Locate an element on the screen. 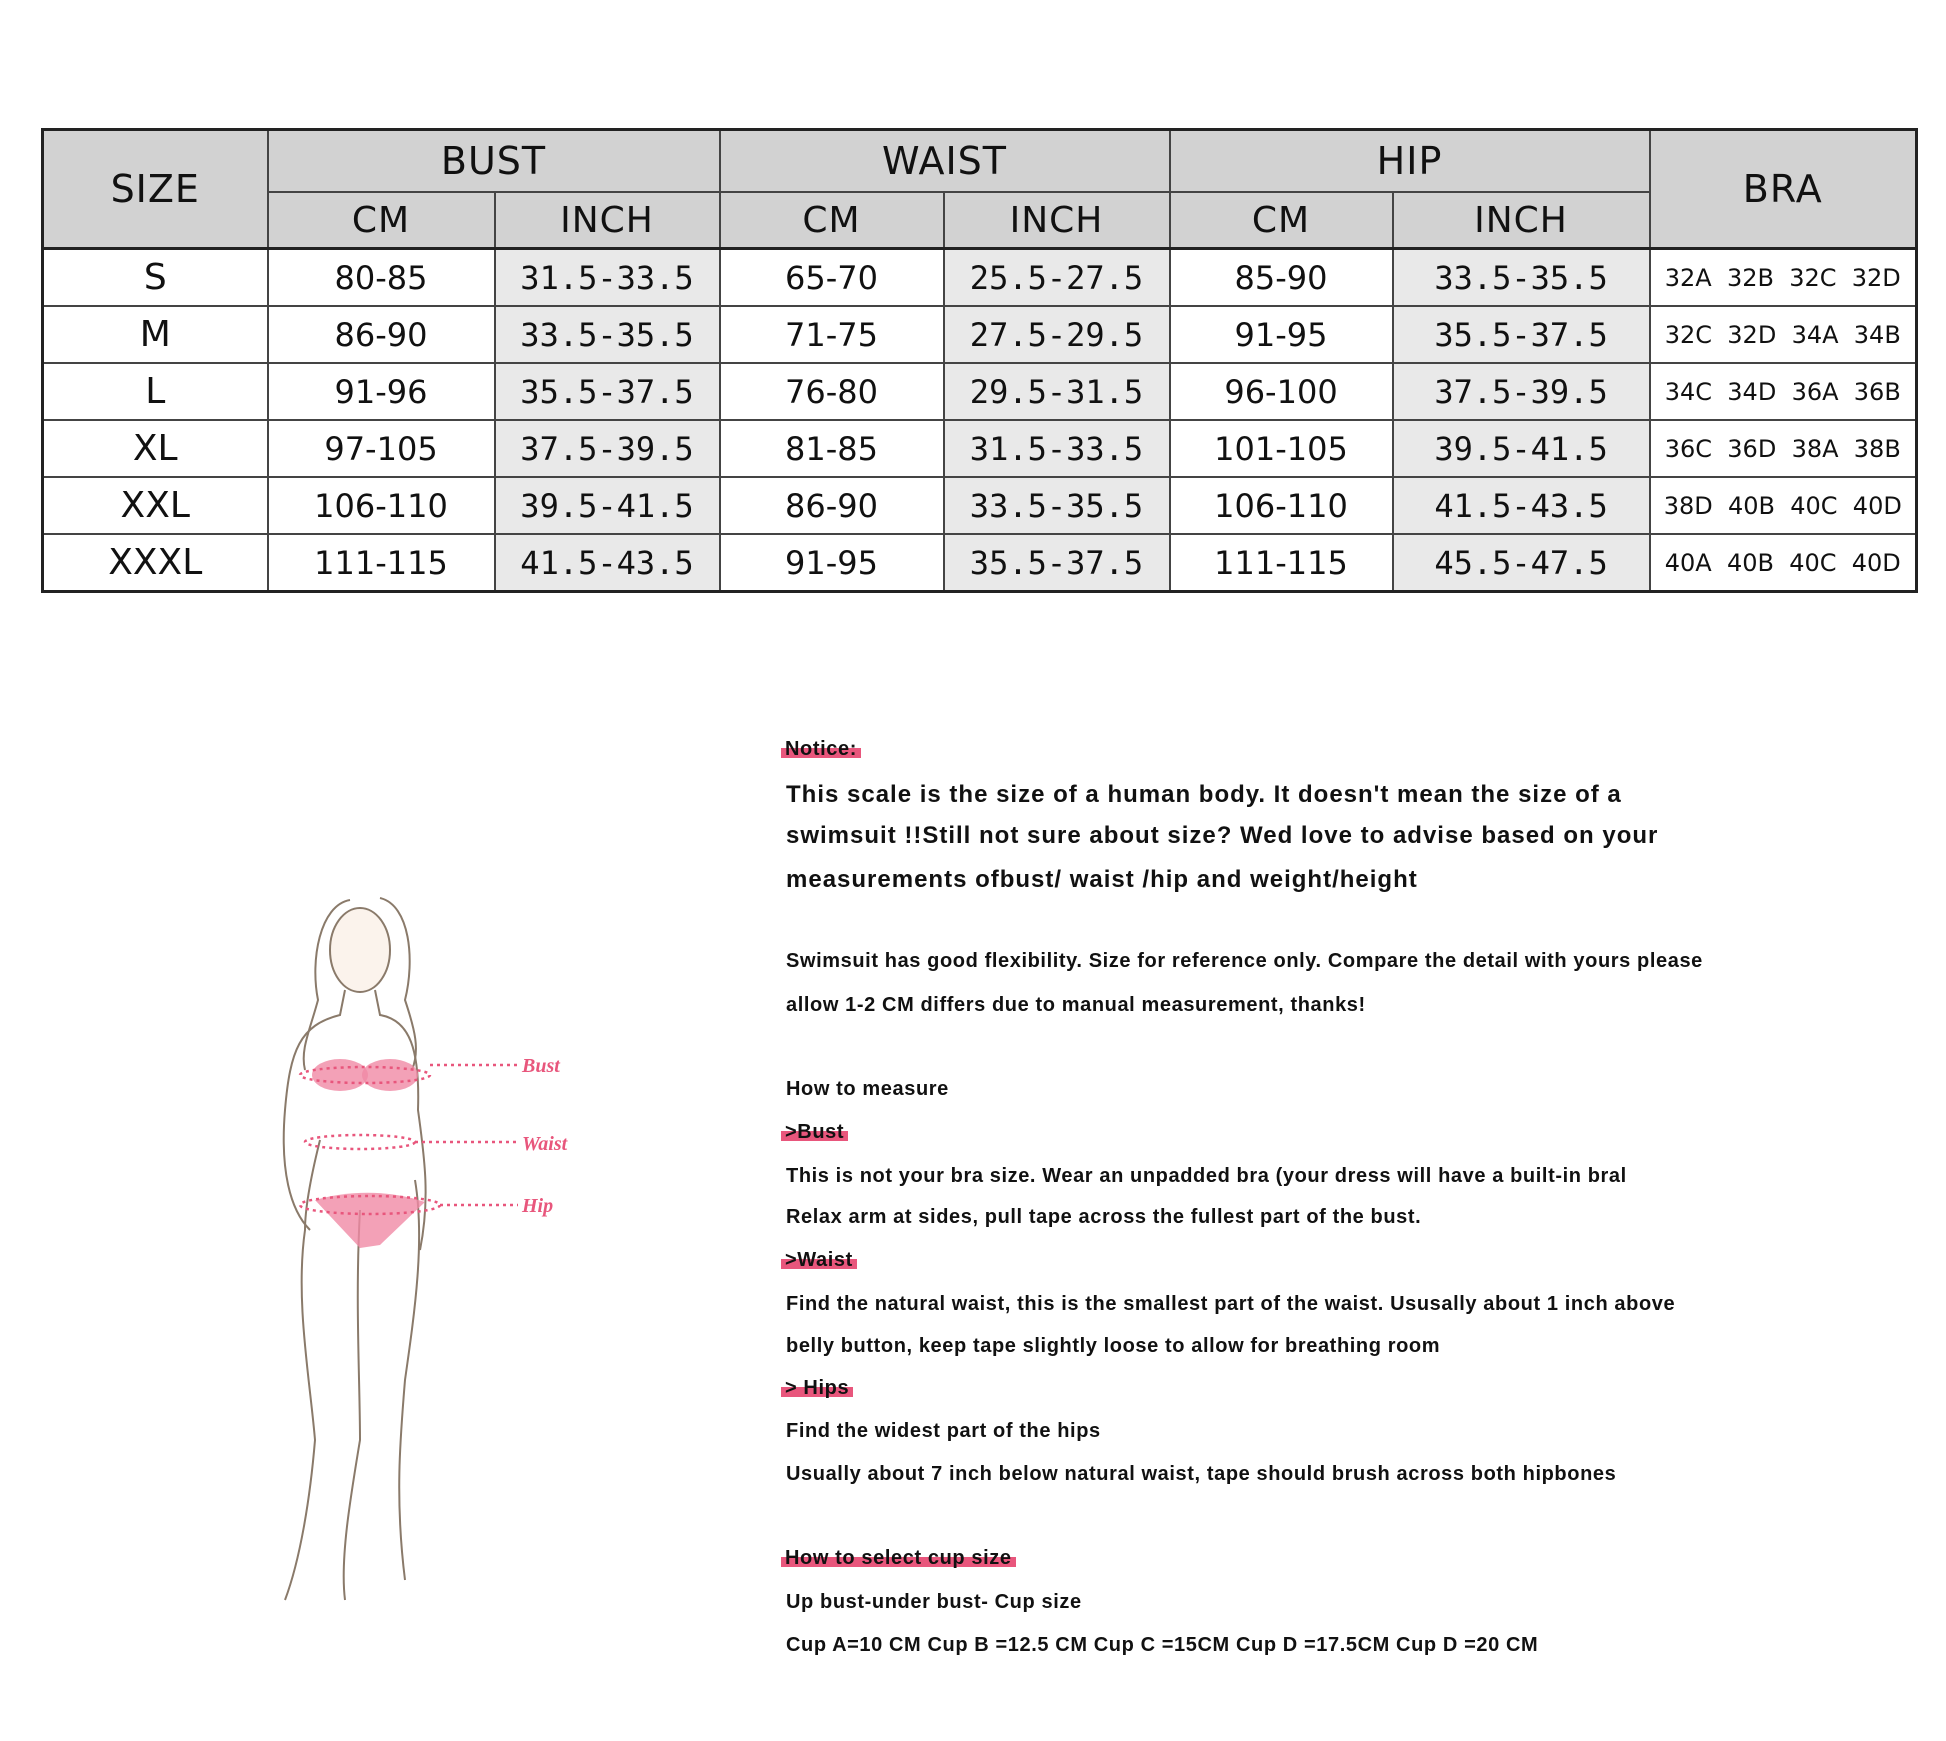 The image size is (1946, 1741). header-hip: HIP is located at coordinates (1409, 160).